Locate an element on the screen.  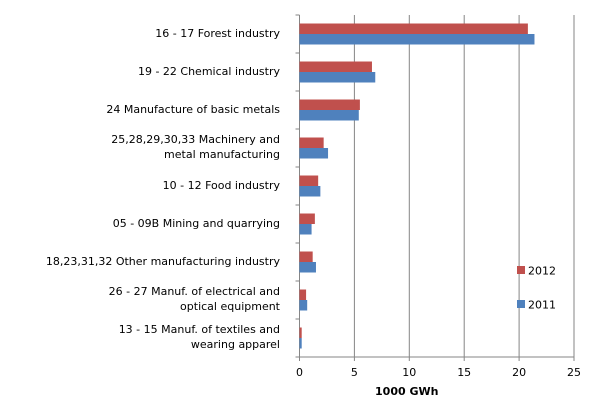
category-label: 05 - 09B Mining and quarrying is located at coordinates (196, 223).